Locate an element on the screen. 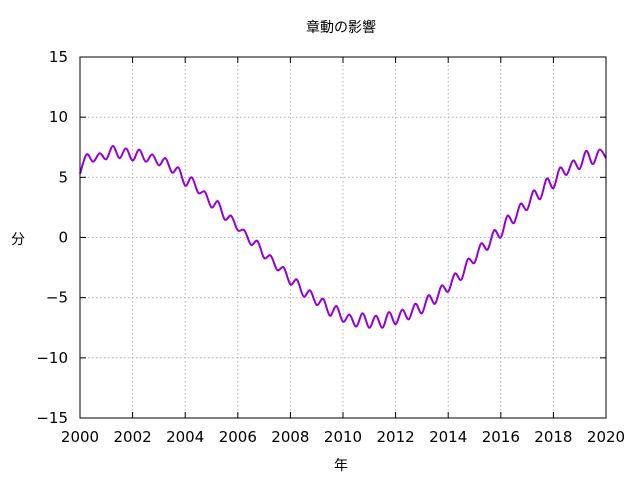  x-tick-label: 2008 is located at coordinates (290, 437).